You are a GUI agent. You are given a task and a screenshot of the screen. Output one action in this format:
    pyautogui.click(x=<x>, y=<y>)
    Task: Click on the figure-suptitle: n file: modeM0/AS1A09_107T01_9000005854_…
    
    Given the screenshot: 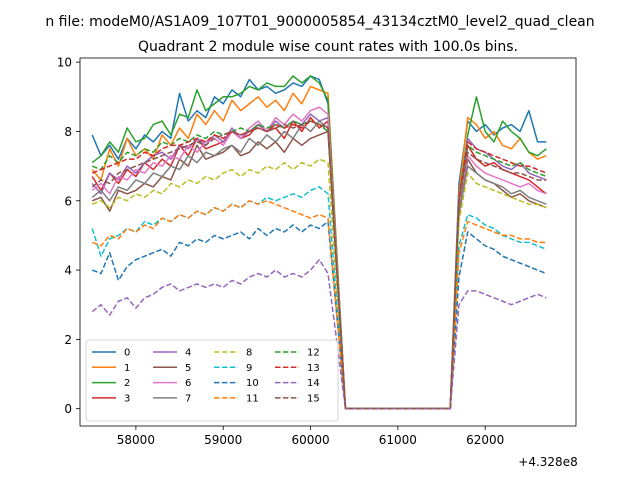 What is the action you would take?
    pyautogui.click(x=319, y=22)
    